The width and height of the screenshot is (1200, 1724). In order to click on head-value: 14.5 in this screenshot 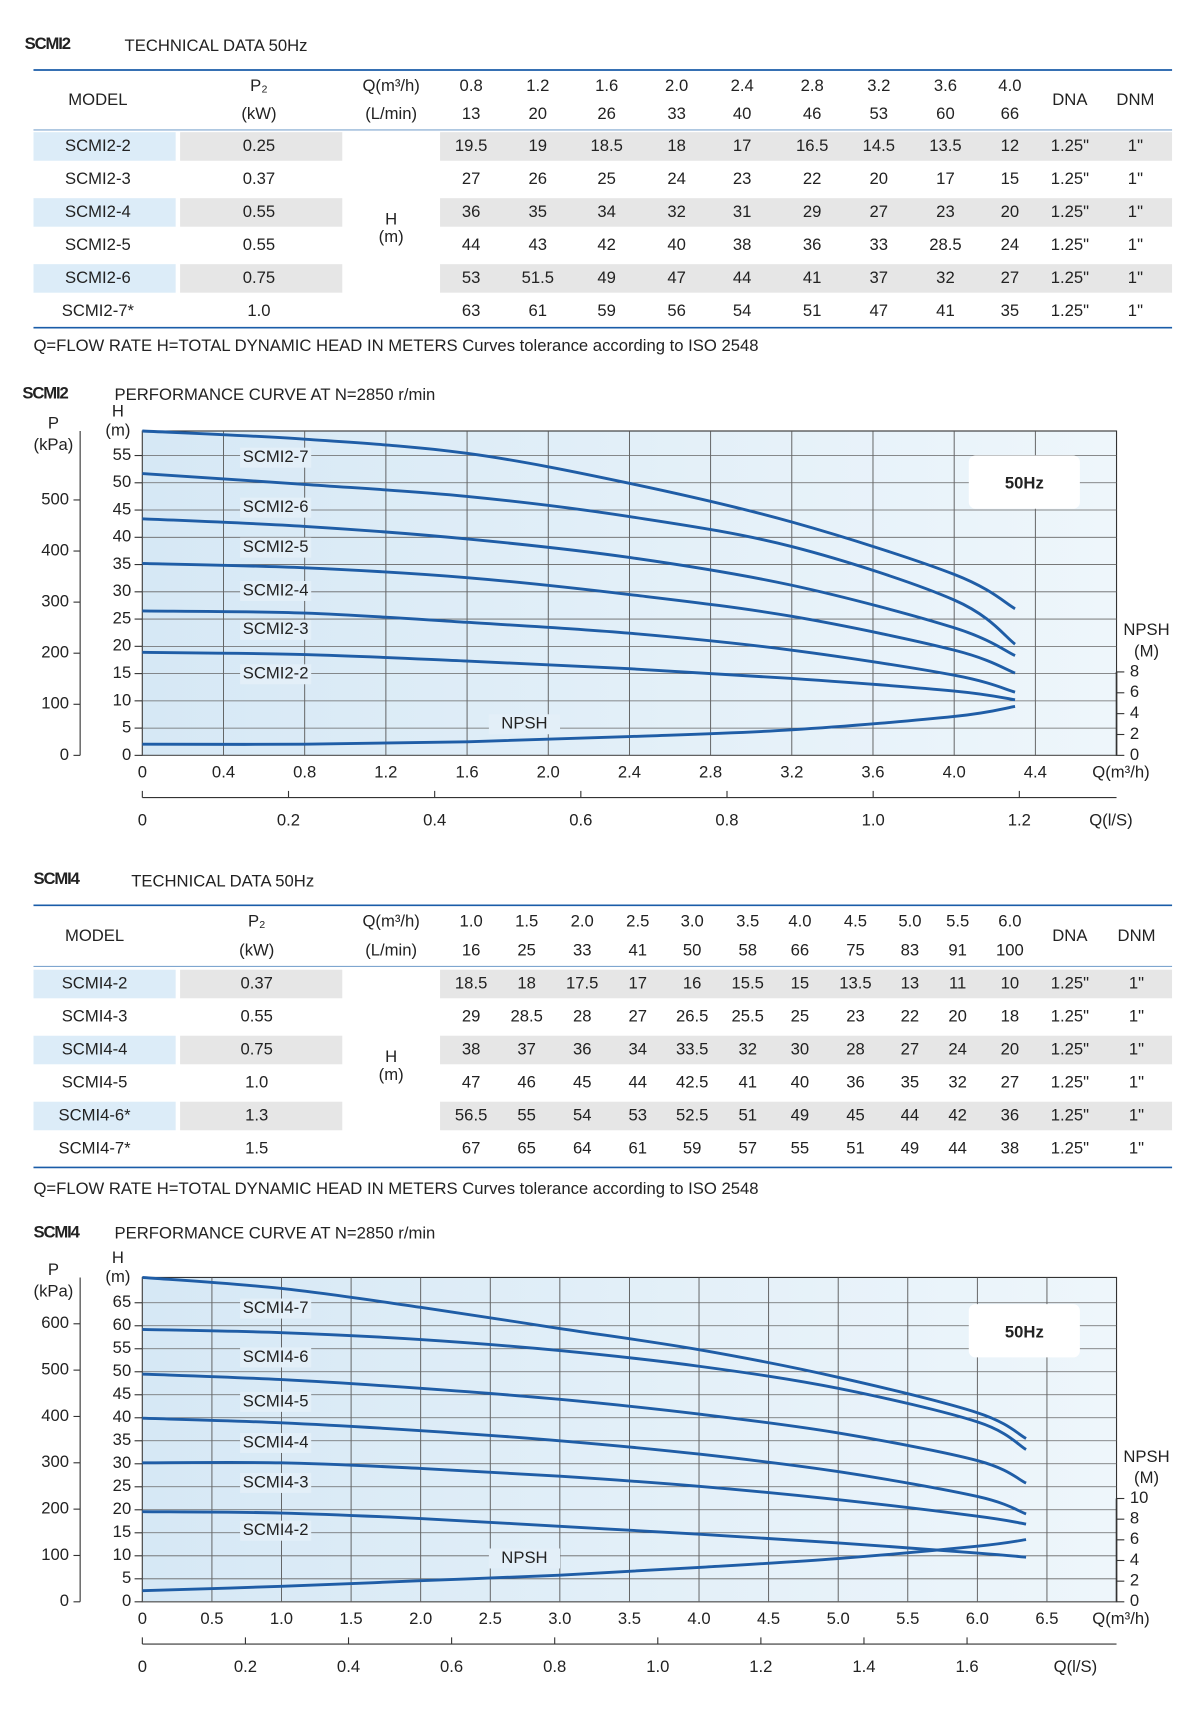, I will do `click(879, 145)`.